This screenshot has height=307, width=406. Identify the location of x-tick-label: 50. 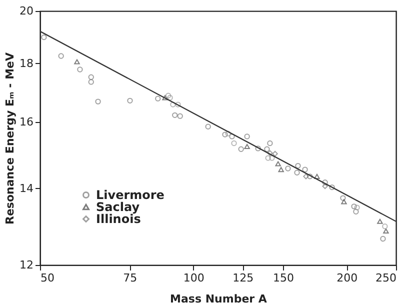
(47, 278).